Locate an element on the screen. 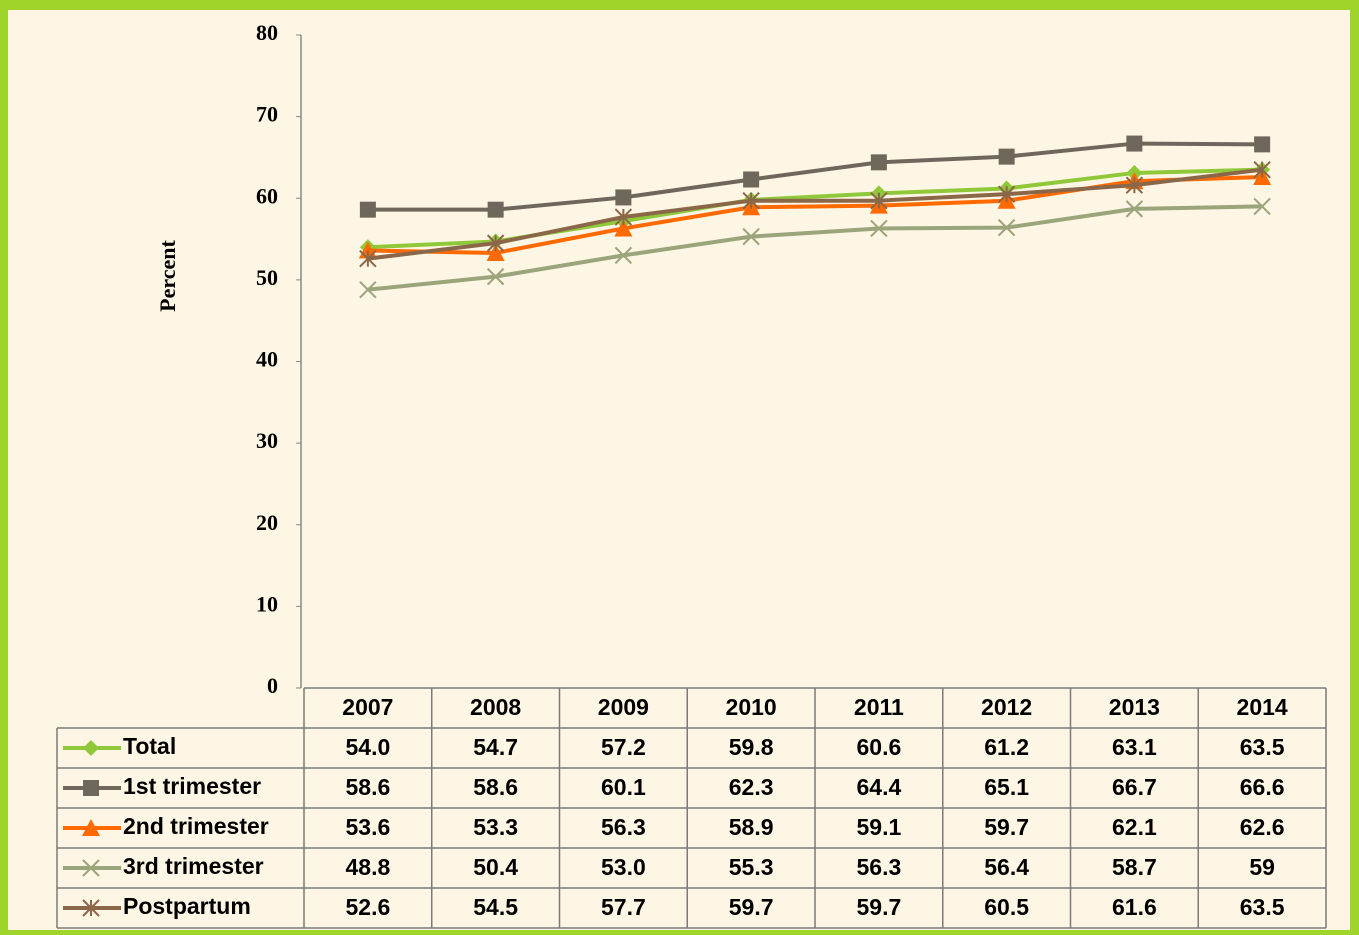 Image resolution: width=1359 pixels, height=935 pixels. table-cell: 62.6 is located at coordinates (1262, 827).